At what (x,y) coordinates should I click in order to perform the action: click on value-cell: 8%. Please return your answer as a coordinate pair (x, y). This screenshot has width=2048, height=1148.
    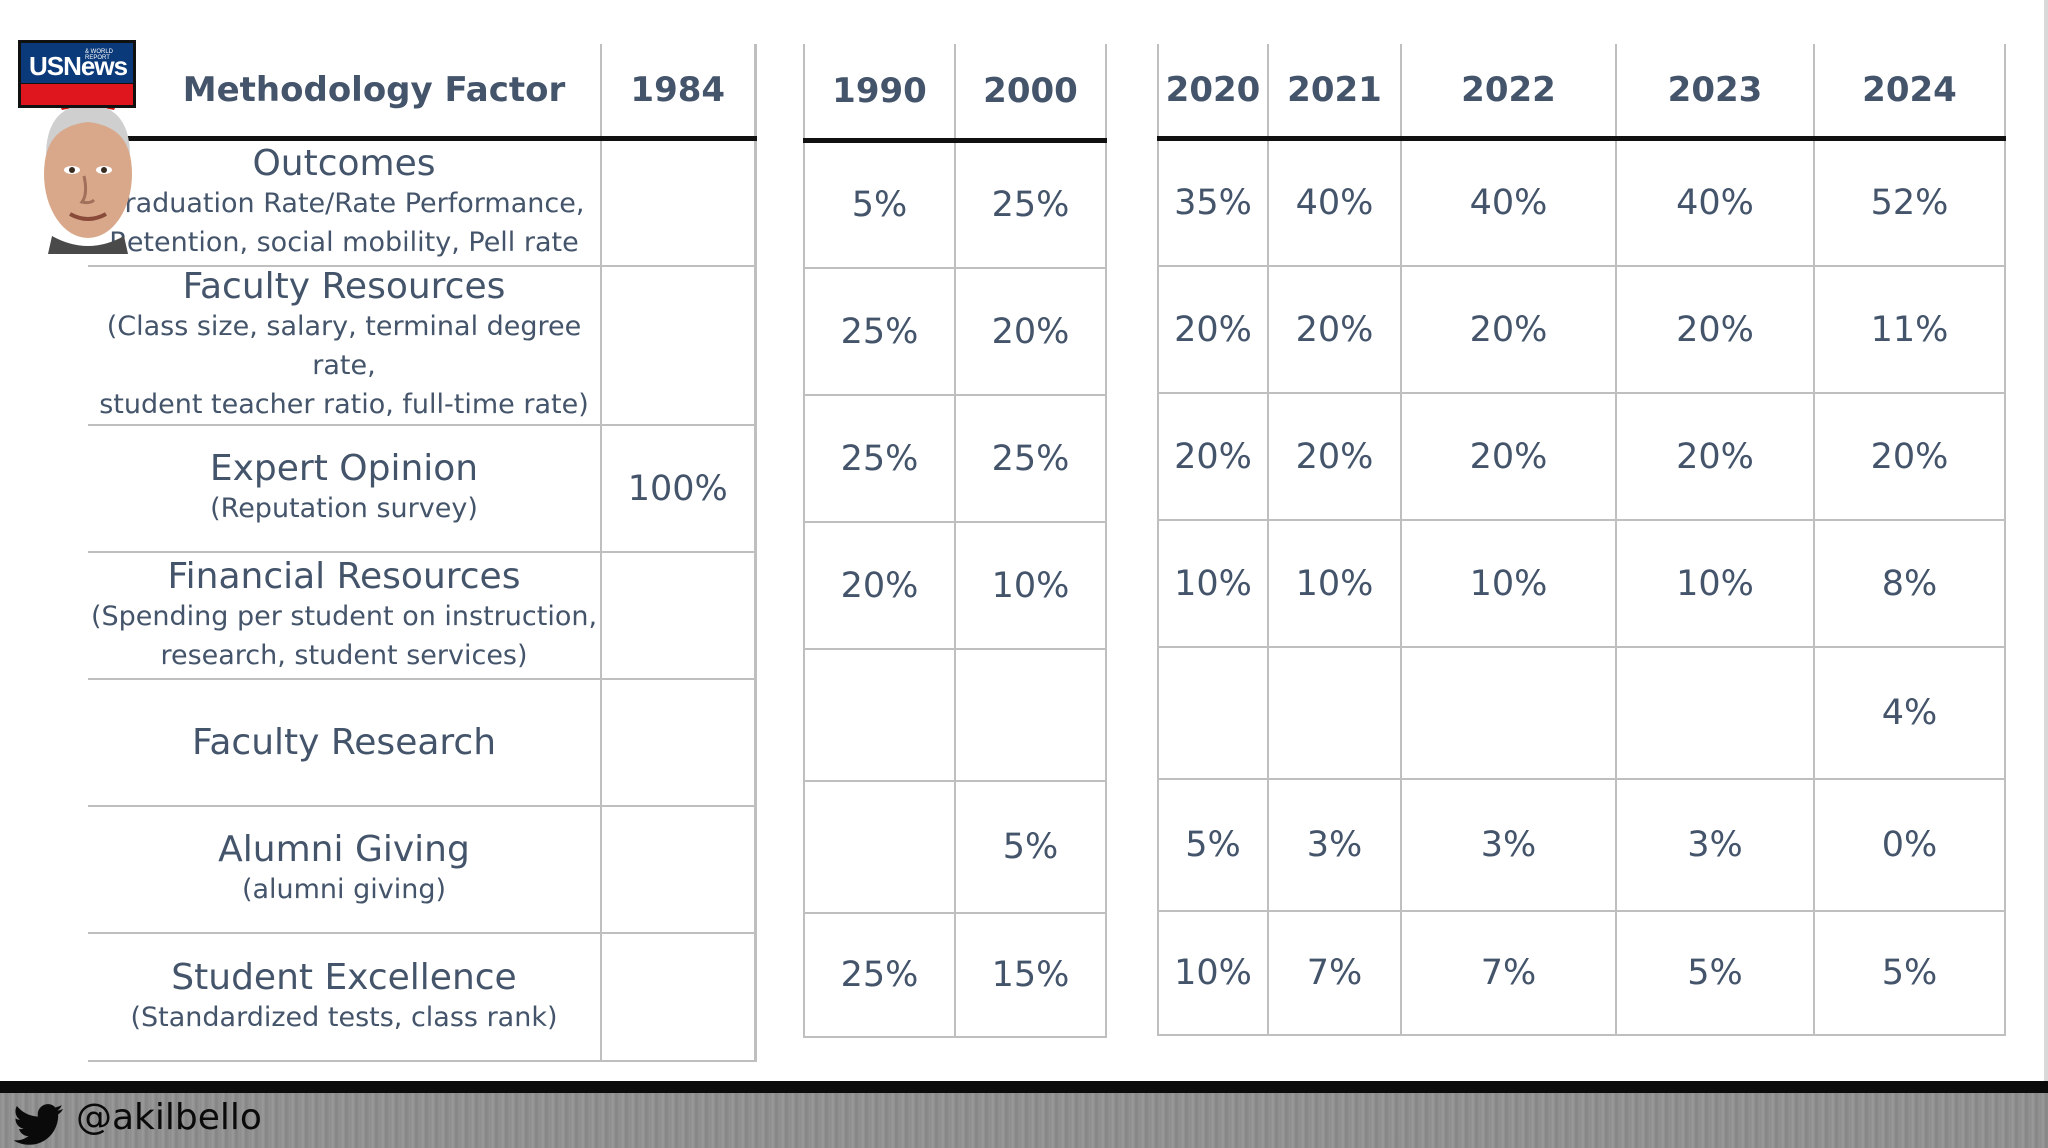
    Looking at the image, I should click on (1909, 583).